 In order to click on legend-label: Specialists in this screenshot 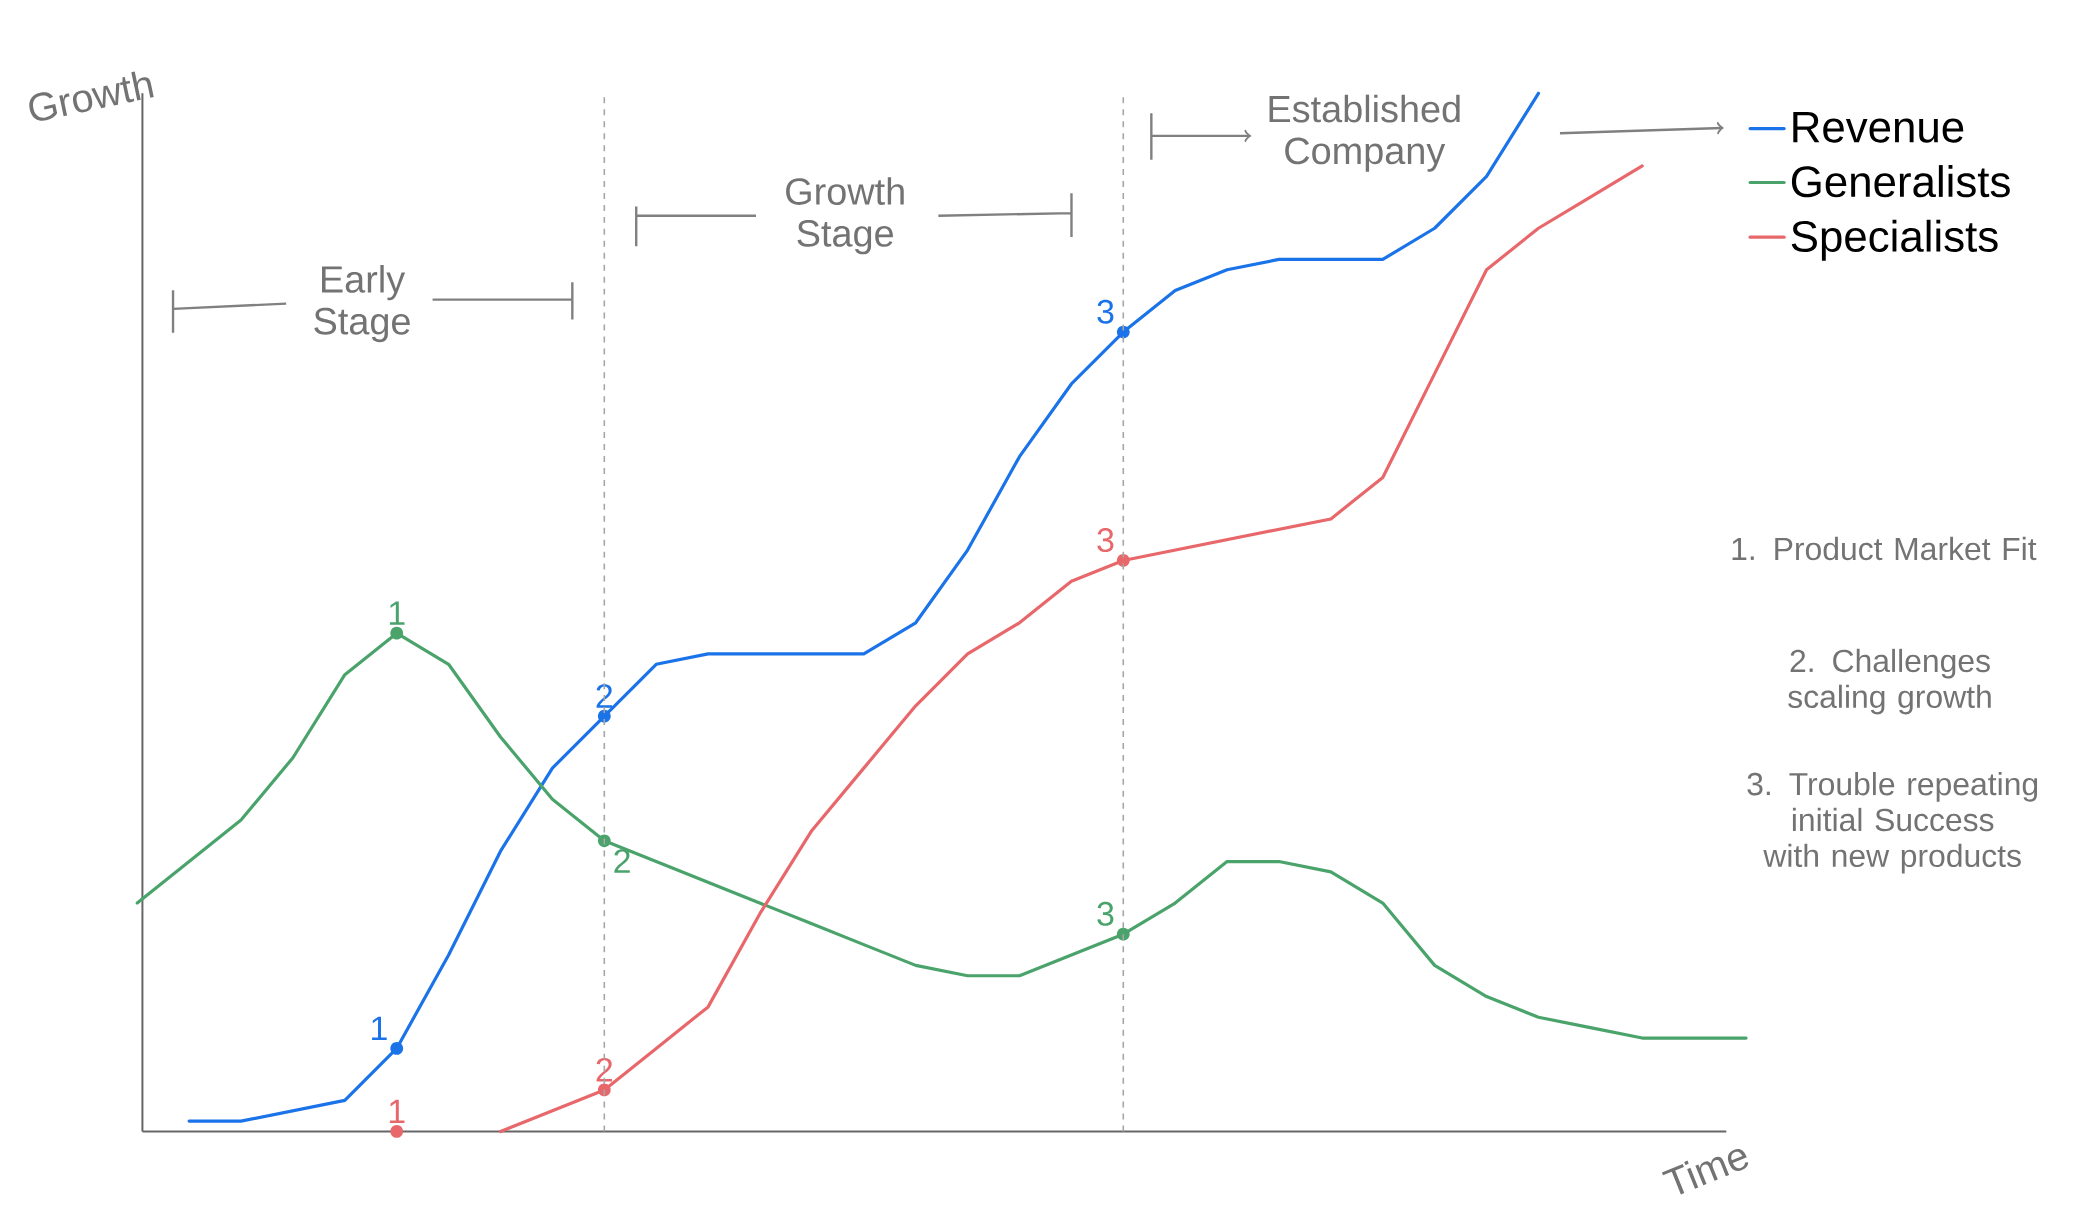, I will do `click(1894, 240)`.